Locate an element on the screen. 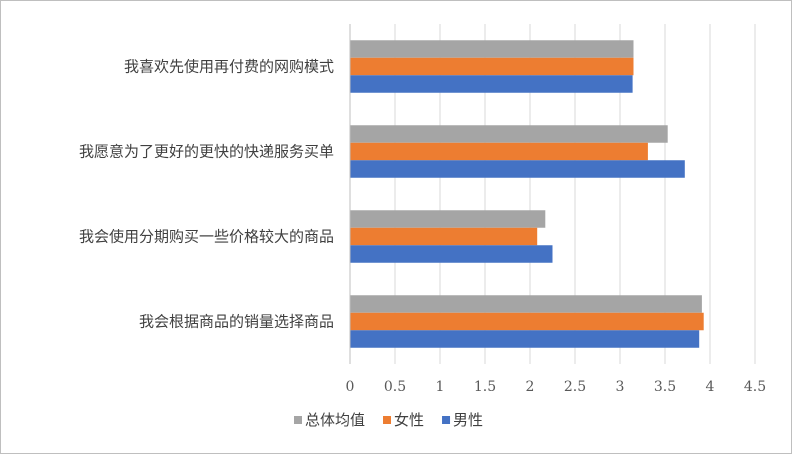 The image size is (792, 454). x-tick-label: 3 is located at coordinates (620, 387).